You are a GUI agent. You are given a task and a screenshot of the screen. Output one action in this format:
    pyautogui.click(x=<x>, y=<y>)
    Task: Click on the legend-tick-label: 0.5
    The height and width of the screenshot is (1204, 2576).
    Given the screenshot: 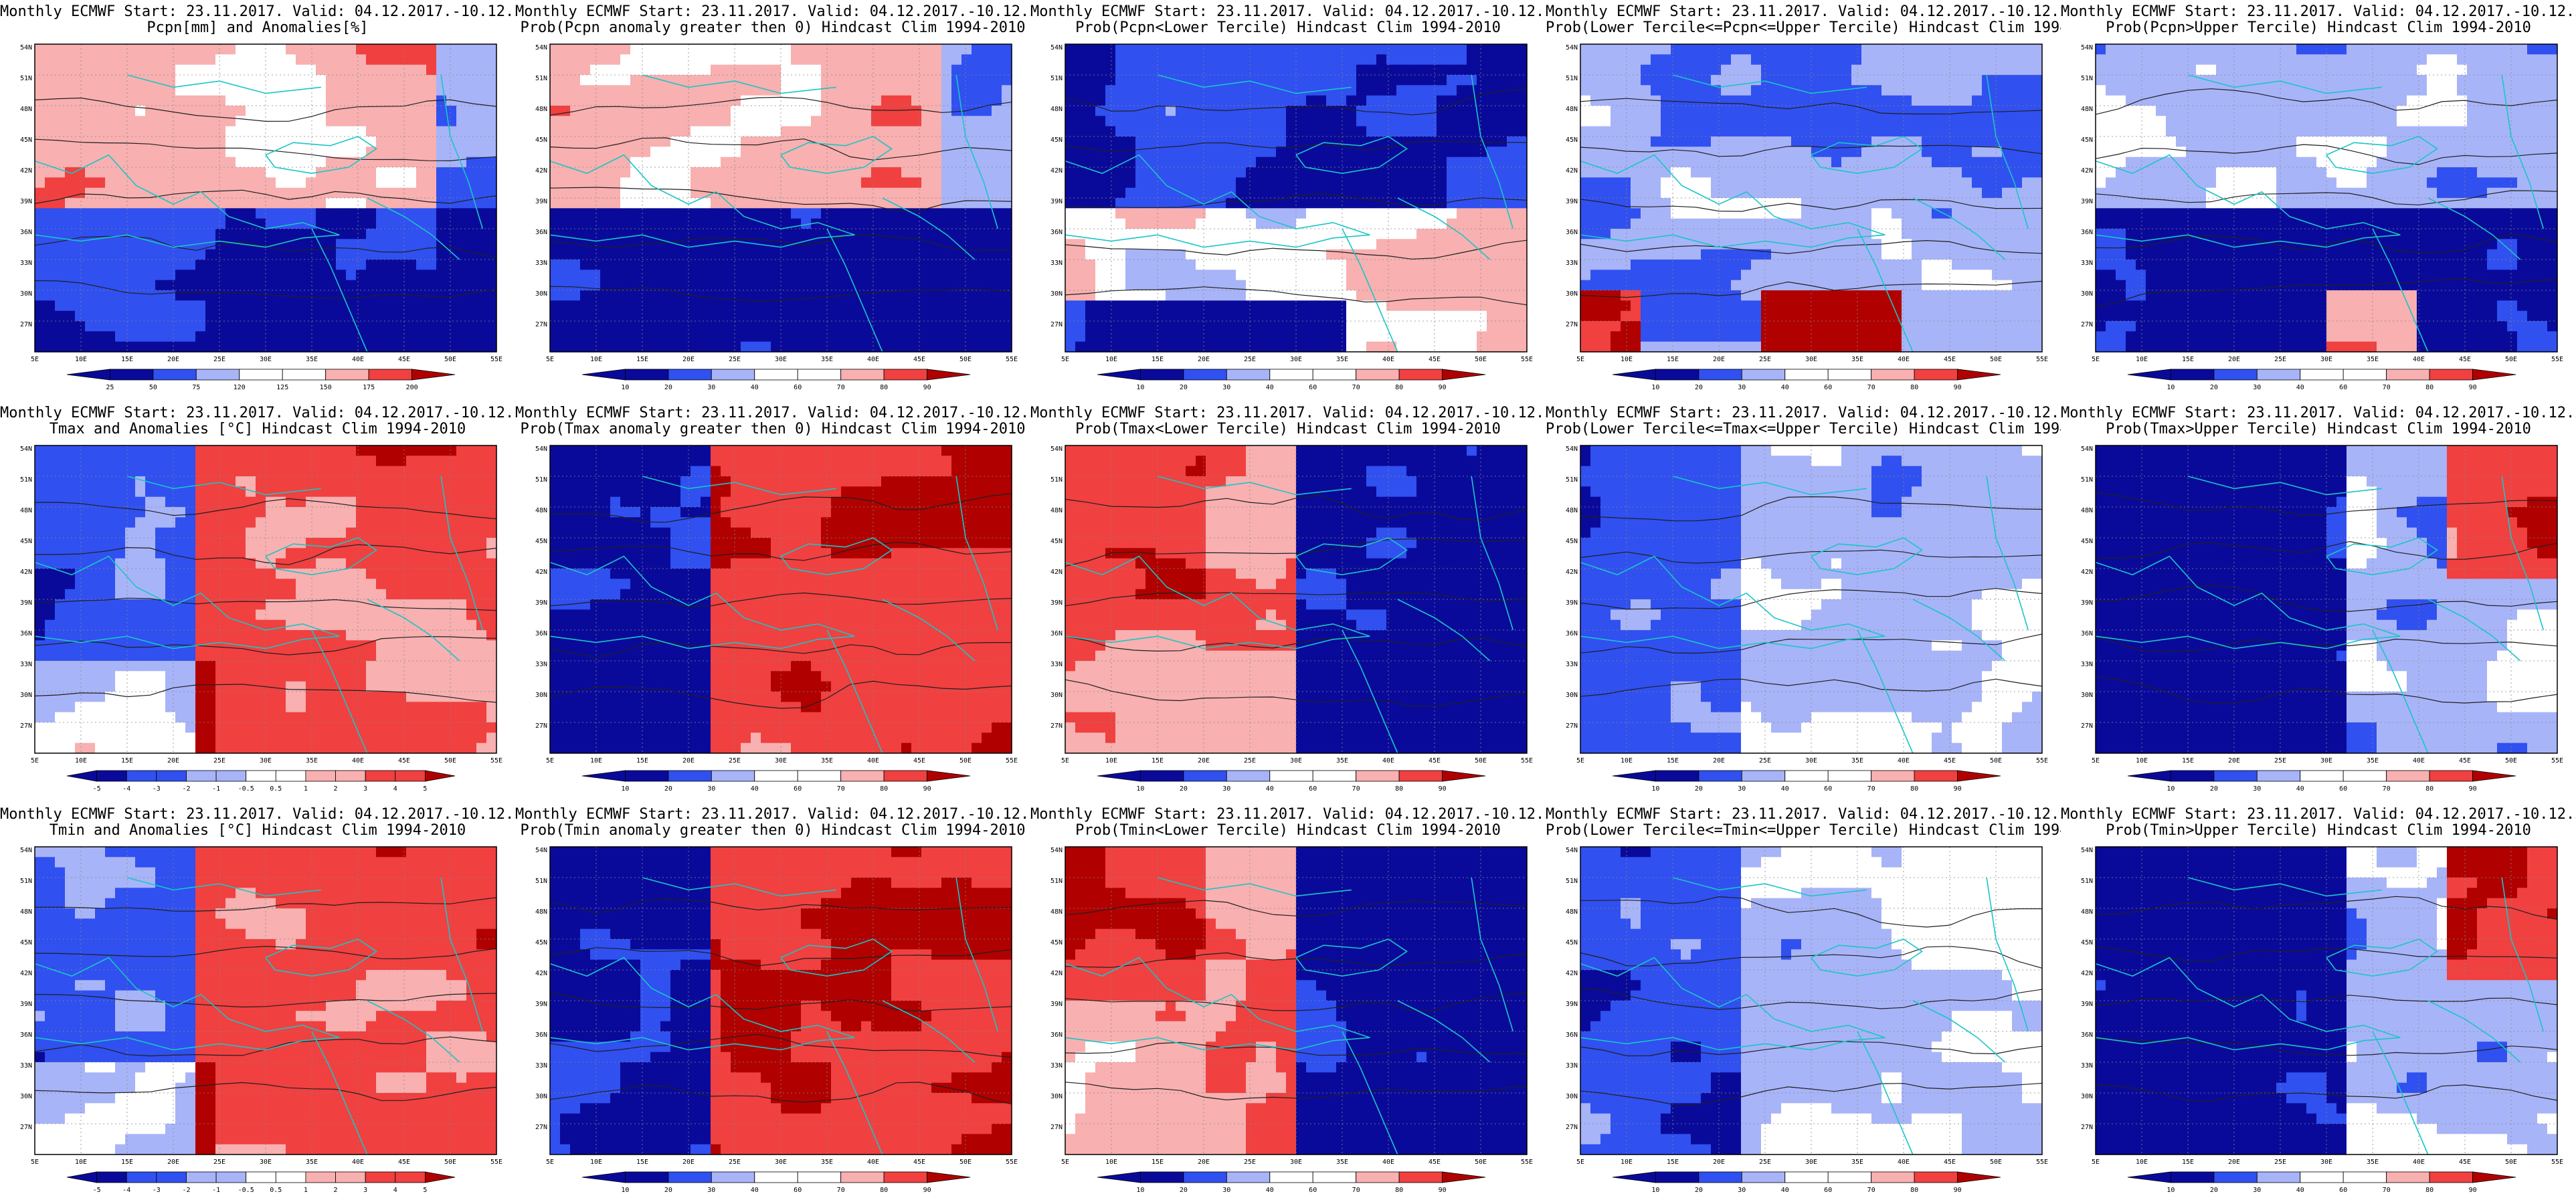 What is the action you would take?
    pyautogui.click(x=276, y=1190)
    